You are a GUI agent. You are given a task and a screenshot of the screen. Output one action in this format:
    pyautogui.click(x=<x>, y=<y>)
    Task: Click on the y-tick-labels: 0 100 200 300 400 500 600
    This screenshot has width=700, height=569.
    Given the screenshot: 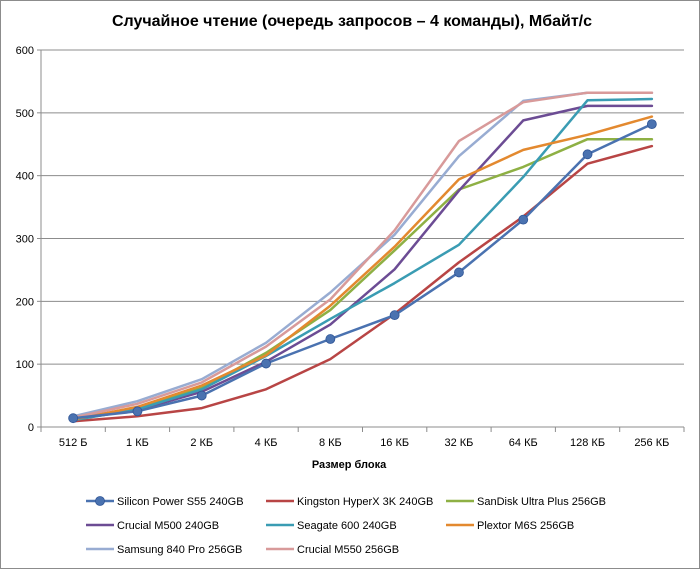 What is the action you would take?
    pyautogui.click(x=25, y=239)
    